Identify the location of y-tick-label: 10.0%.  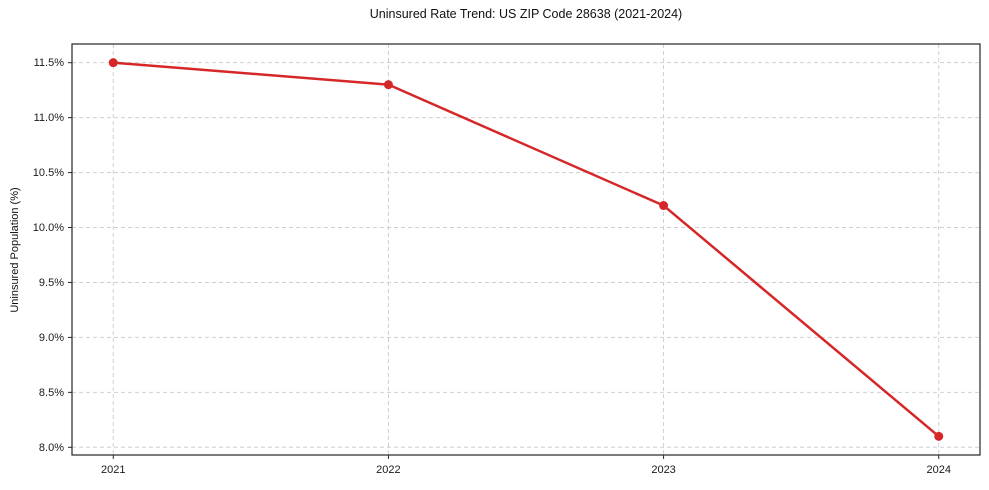
(48, 228).